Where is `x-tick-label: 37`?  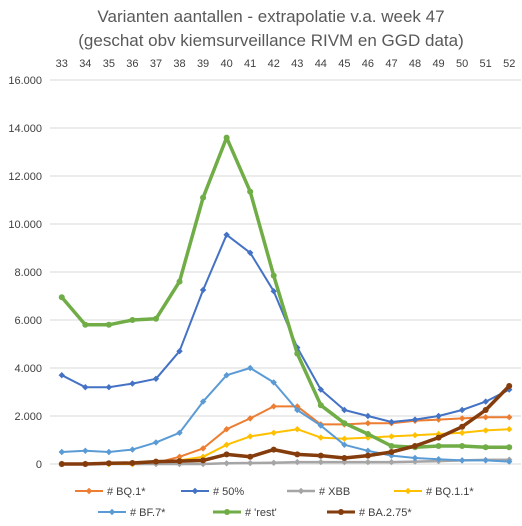 x-tick-label: 37 is located at coordinates (156, 64).